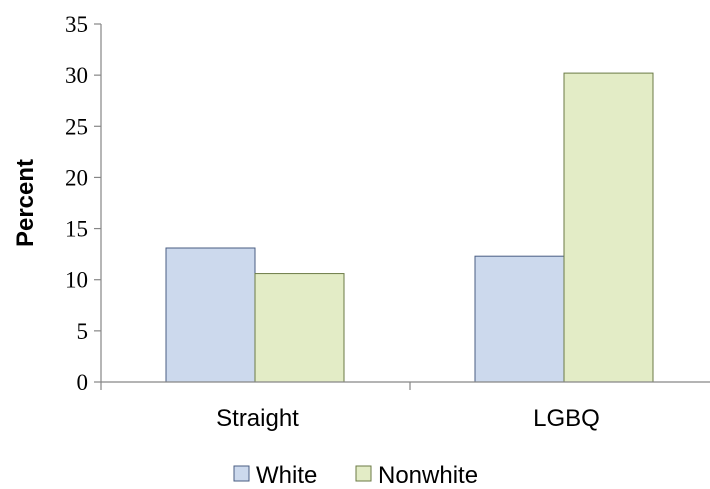 This screenshot has width=710, height=489. I want to click on y-tick-label: 0, so click(83, 382).